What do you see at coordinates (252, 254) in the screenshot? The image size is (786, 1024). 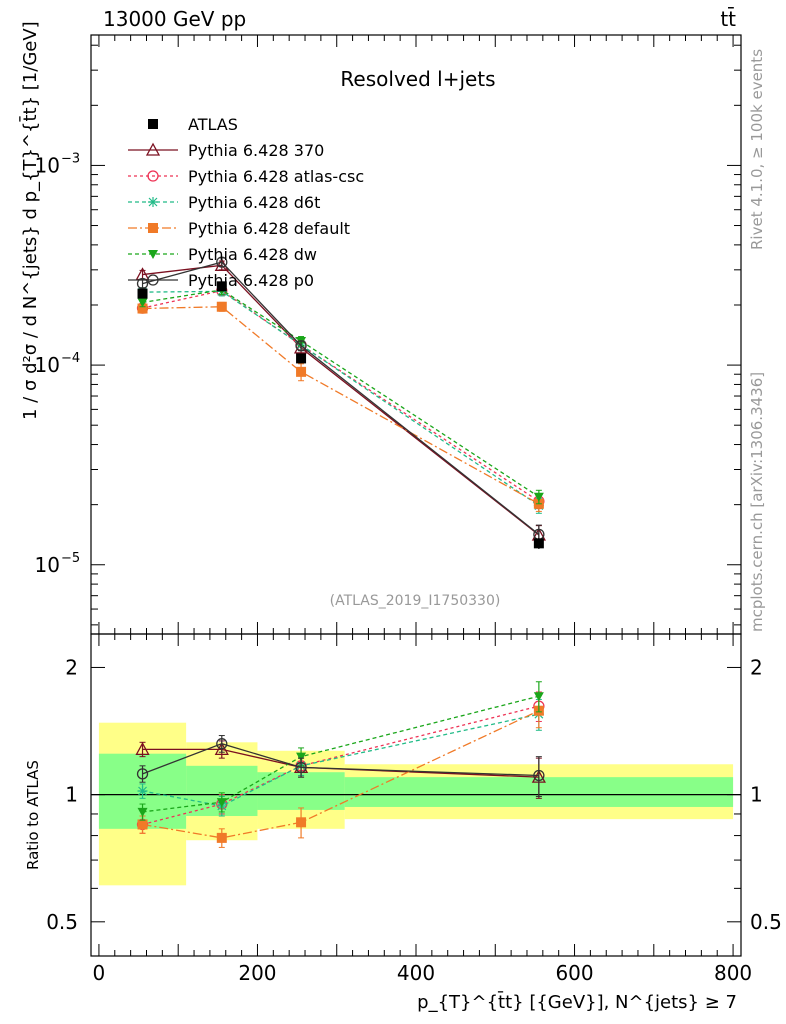 I see `legend-label: Pythia 6.428 dw` at bounding box center [252, 254].